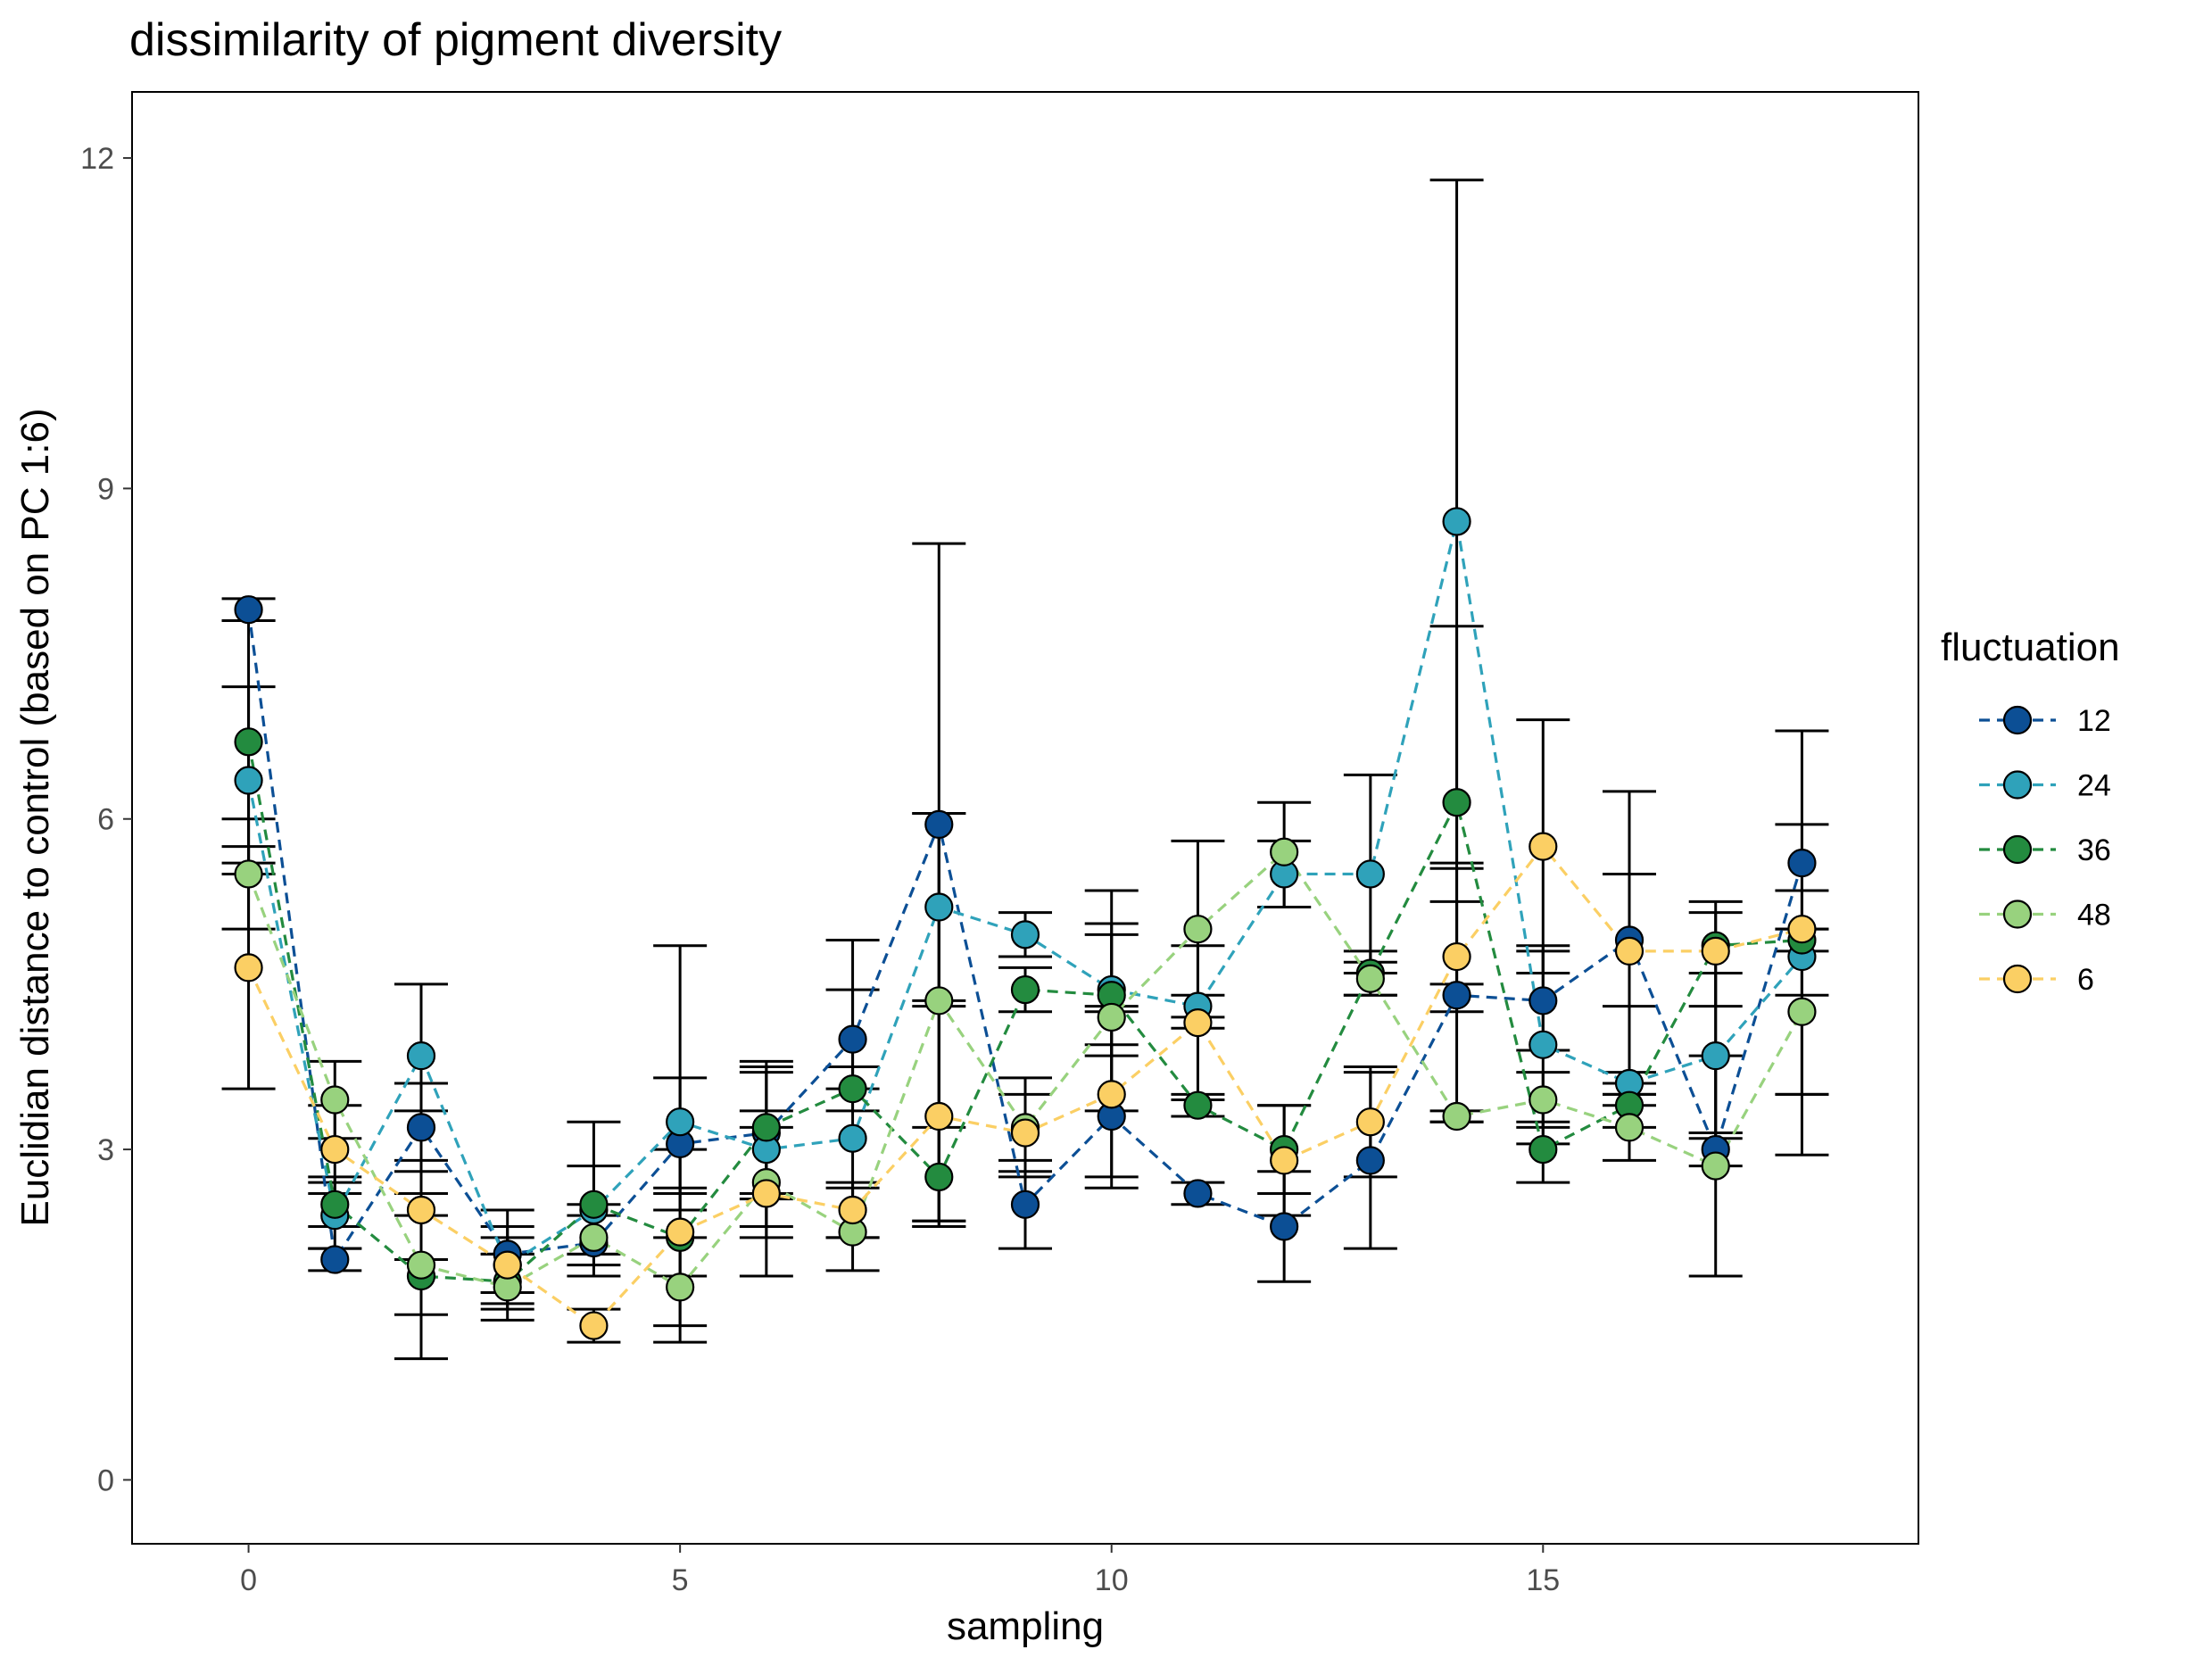  I want to click on legend-label-12: 12, so click(2094, 721).